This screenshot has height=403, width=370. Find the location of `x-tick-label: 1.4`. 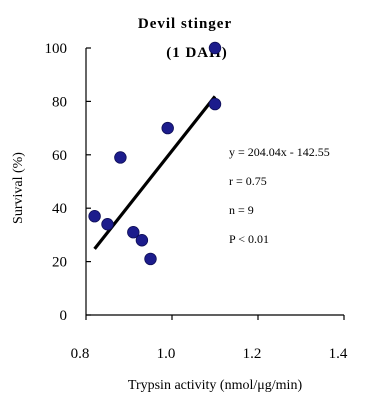

x-tick-label: 1.4 is located at coordinates (338, 354).